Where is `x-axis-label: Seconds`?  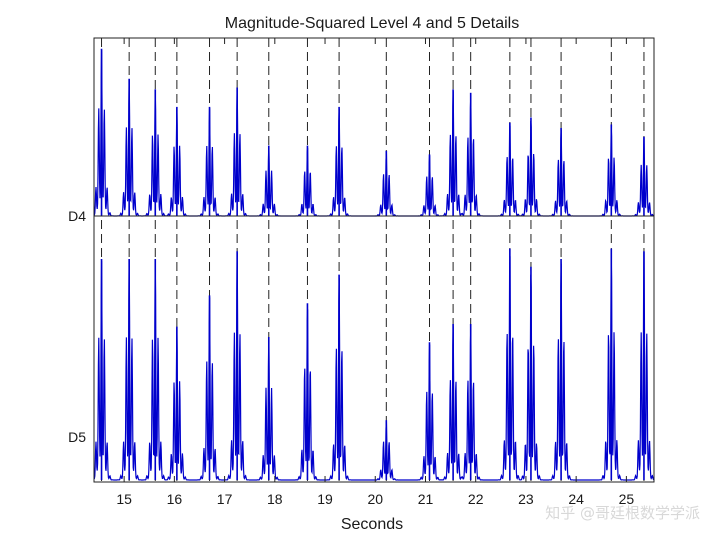 x-axis-label: Seconds is located at coordinates (372, 524).